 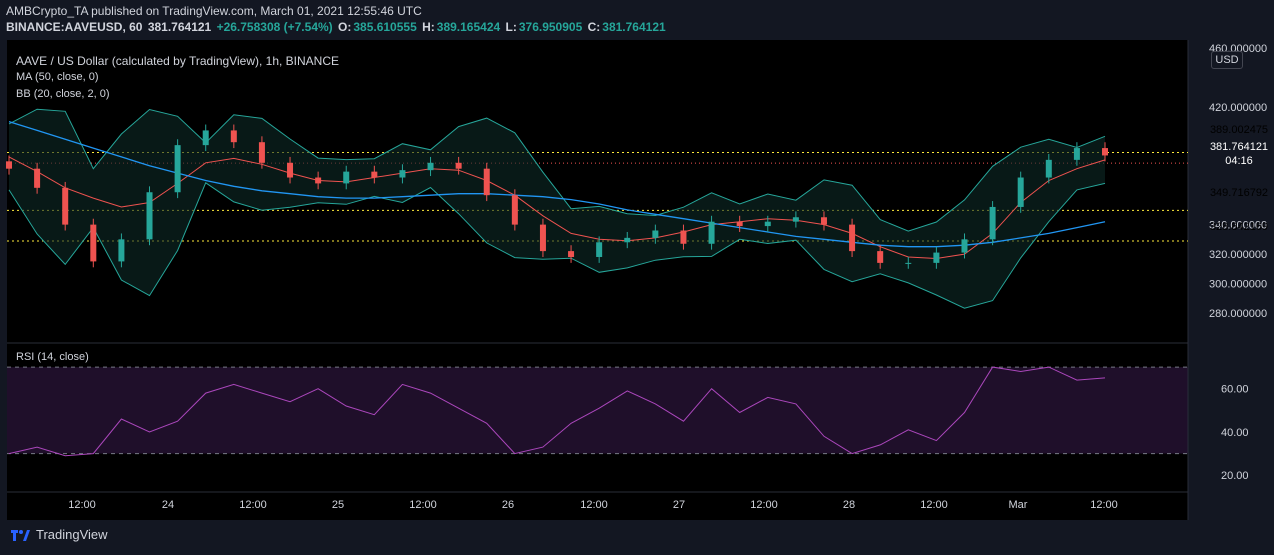 I want to click on price-tag-level-1: 389.002475, so click(x=1239, y=130).